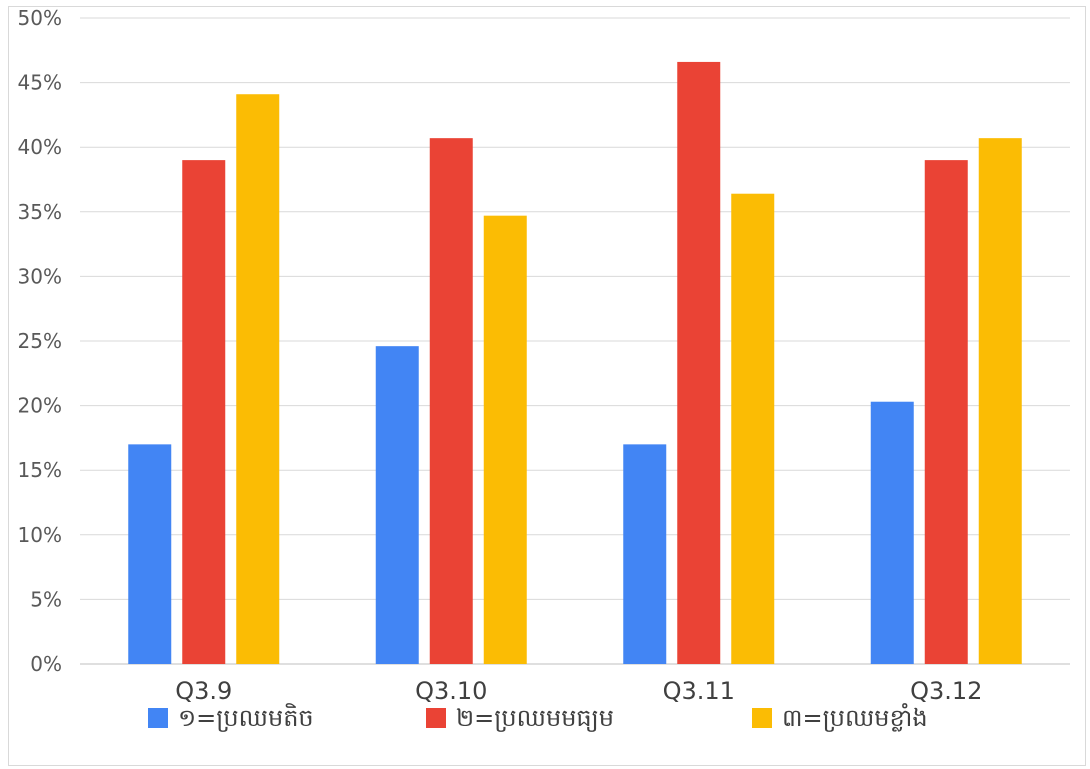  I want to click on y-axis: 0% 5% 10% 15% 20% 25% 30% 35% 40% 45% 50%, so click(40, 341).